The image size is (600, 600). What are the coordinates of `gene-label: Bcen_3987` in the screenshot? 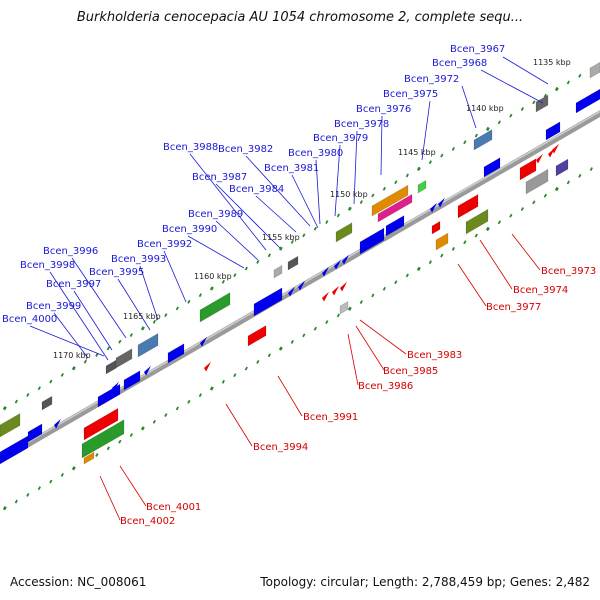 It's located at (219, 177).